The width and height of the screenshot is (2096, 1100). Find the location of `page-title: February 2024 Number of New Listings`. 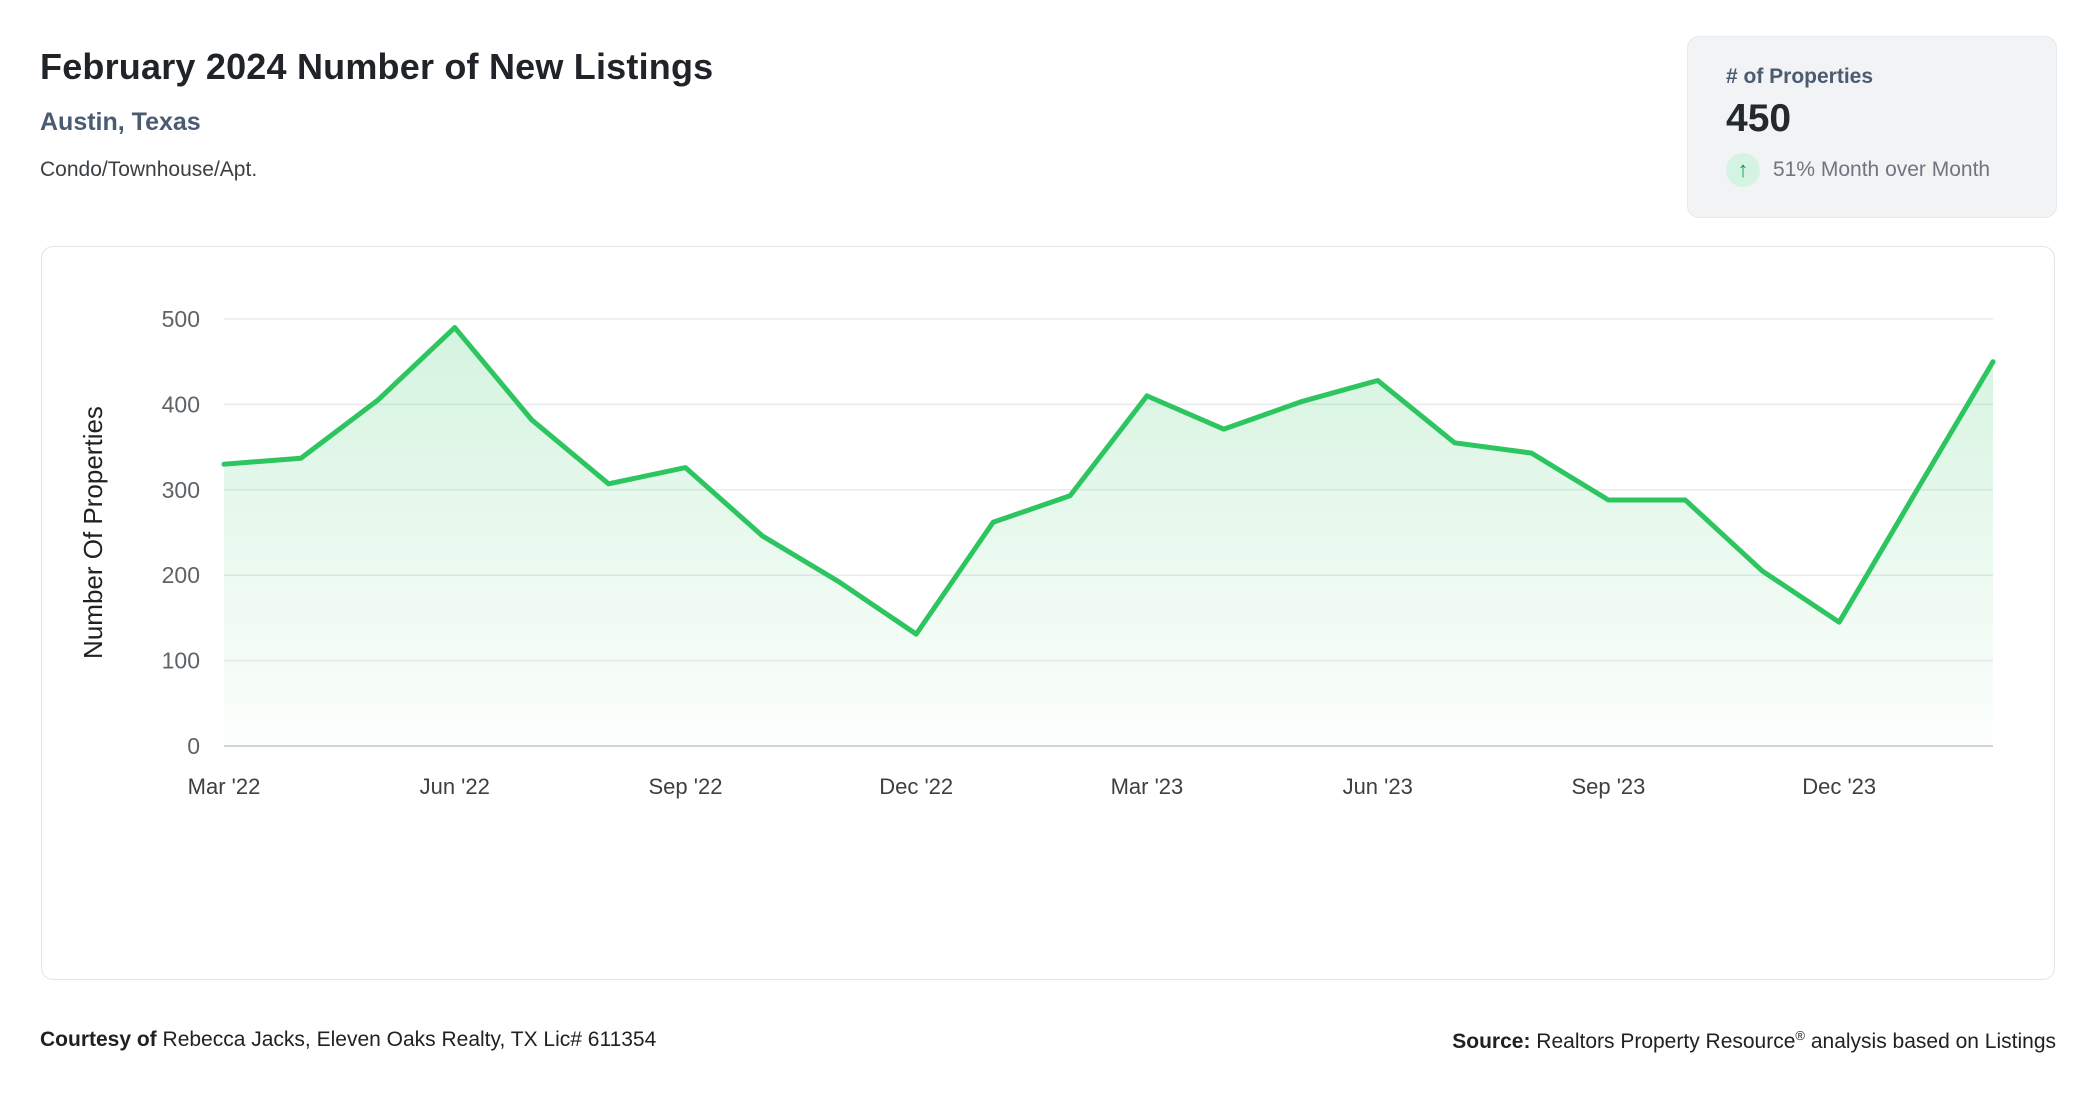

page-title: February 2024 Number of New Listings is located at coordinates (377, 66).